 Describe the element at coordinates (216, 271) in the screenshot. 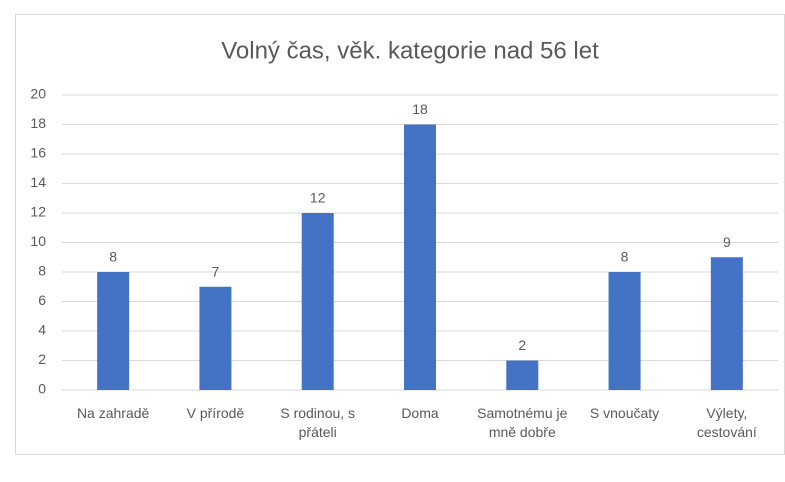

I see `data-label: 7` at that location.